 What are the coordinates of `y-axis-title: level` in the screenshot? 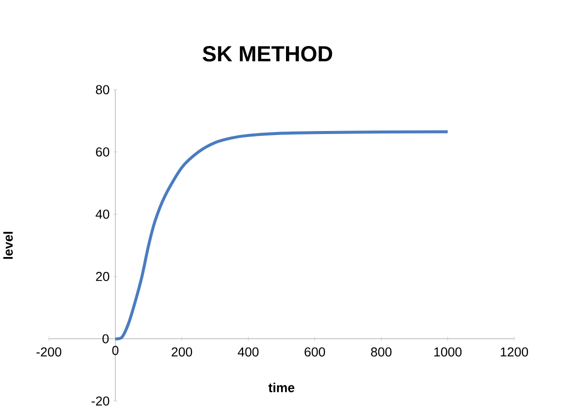 It's located at (8, 245).